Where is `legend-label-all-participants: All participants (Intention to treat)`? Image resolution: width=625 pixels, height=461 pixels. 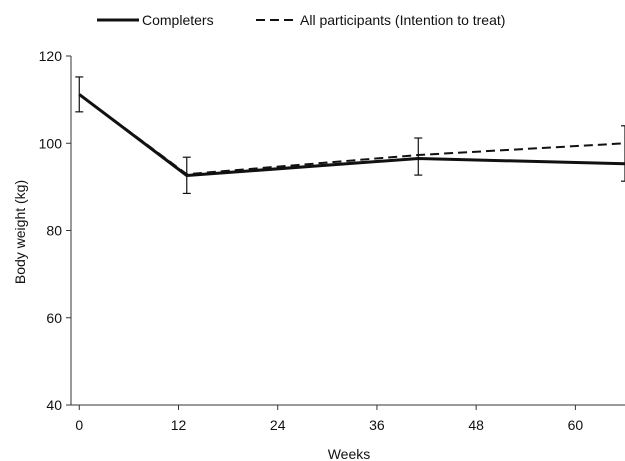
legend-label-all-participants: All participants (Intention to treat) is located at coordinates (402, 20).